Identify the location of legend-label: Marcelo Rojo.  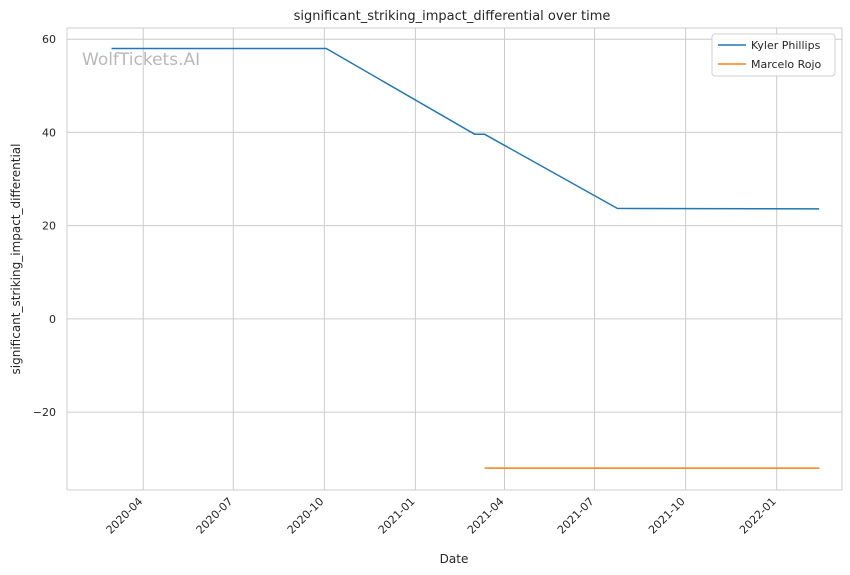
(786, 64).